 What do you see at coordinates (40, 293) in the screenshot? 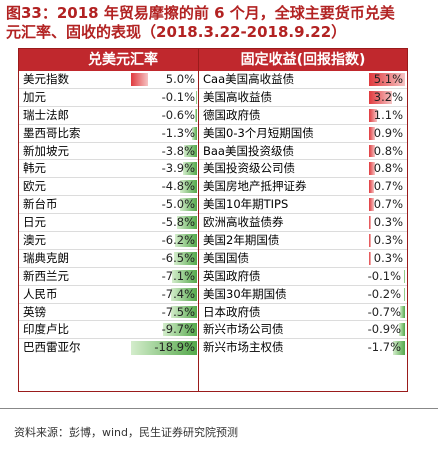
I see `fx-row-name: 人民币` at bounding box center [40, 293].